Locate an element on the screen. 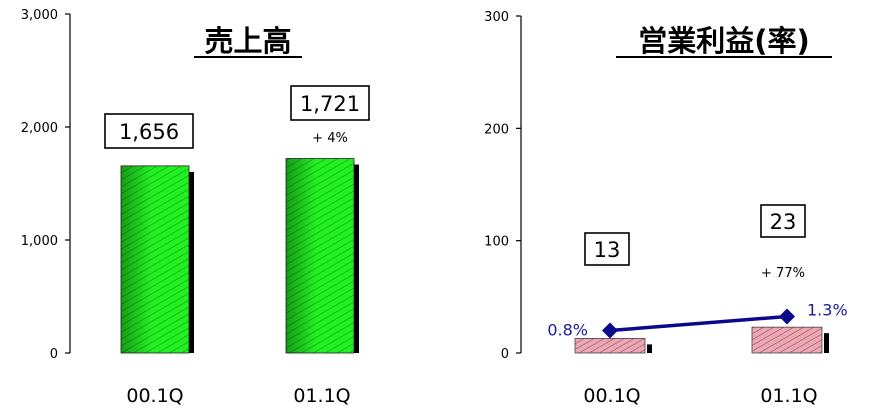  profit-value-labels: 13 23 + 77% is located at coordinates (695, 242).